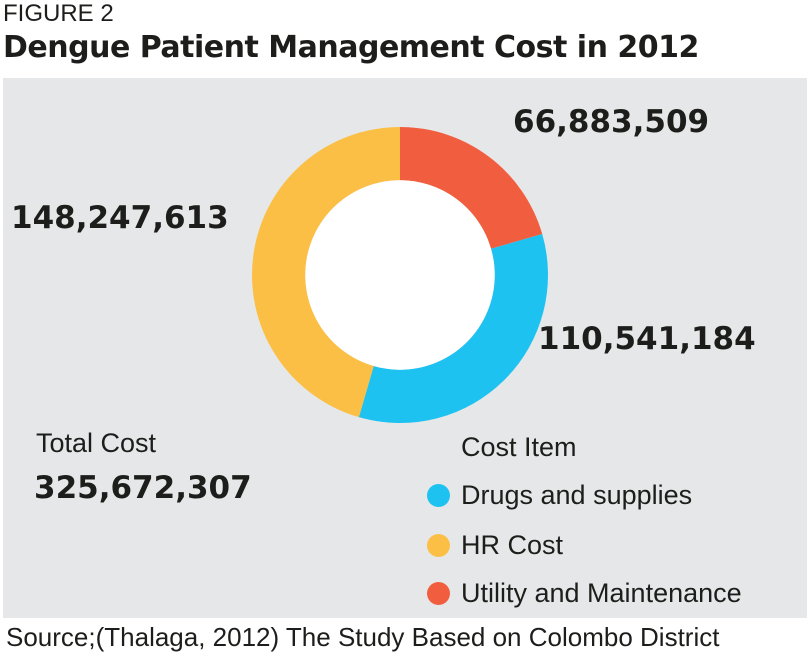 The width and height of the screenshot is (810, 659). Describe the element at coordinates (577, 495) in the screenshot. I see `legend-label-drugs: Drugs and supplies` at that location.